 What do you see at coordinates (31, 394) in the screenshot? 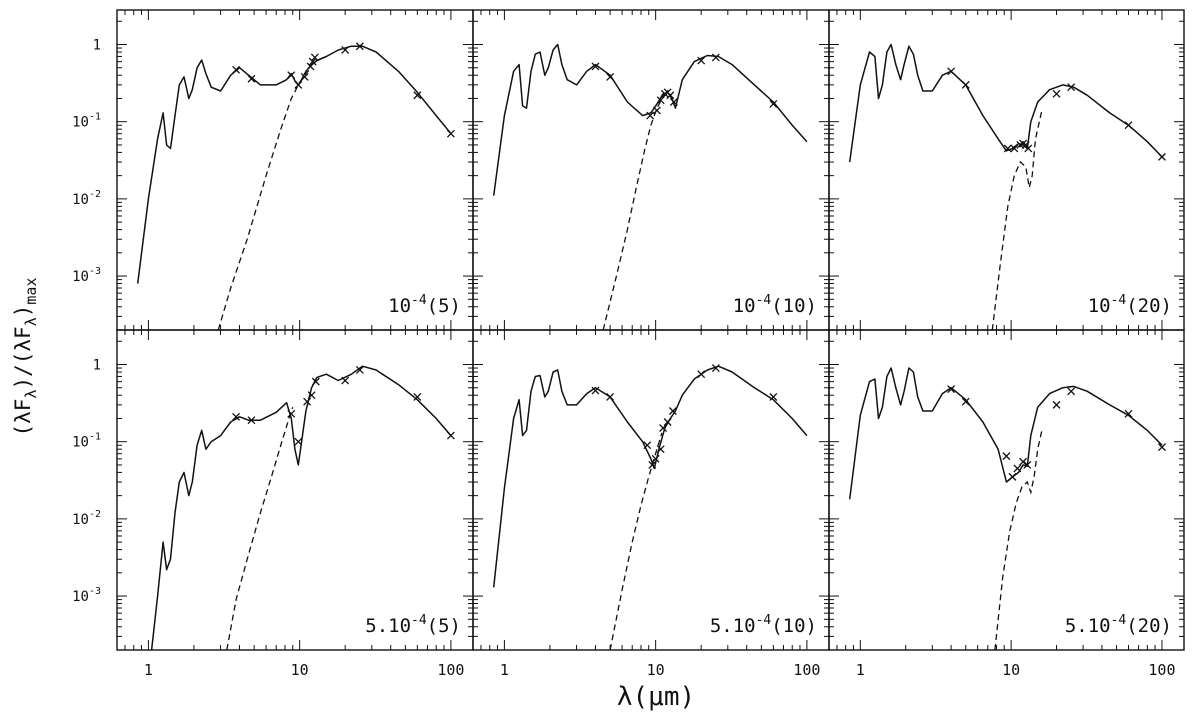
I see `y-label-sub-1: λ` at bounding box center [31, 394].